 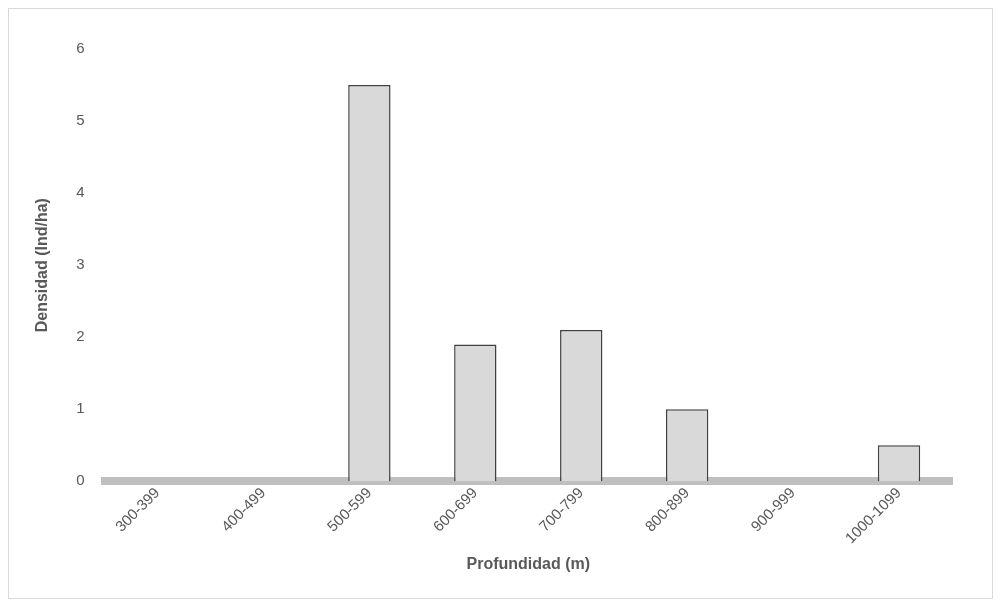 I want to click on y-tick-label: 3, so click(x=80, y=264).